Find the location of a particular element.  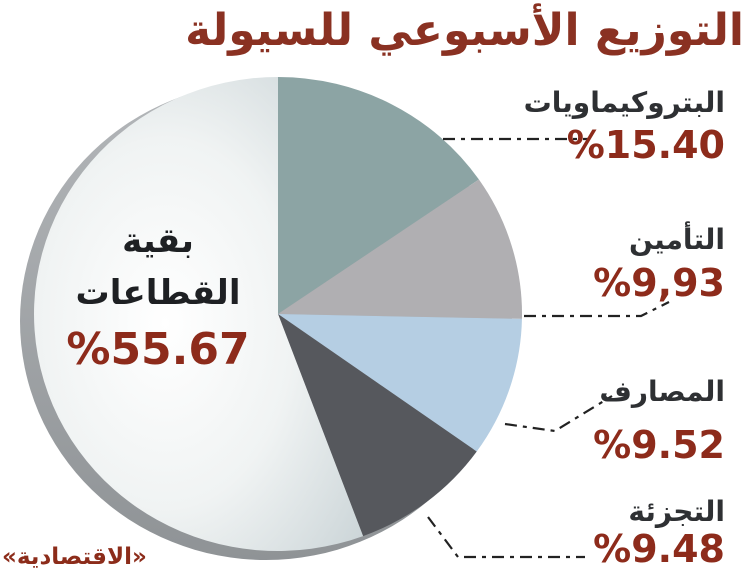

connector-line-banks is located at coordinates (558, 414).